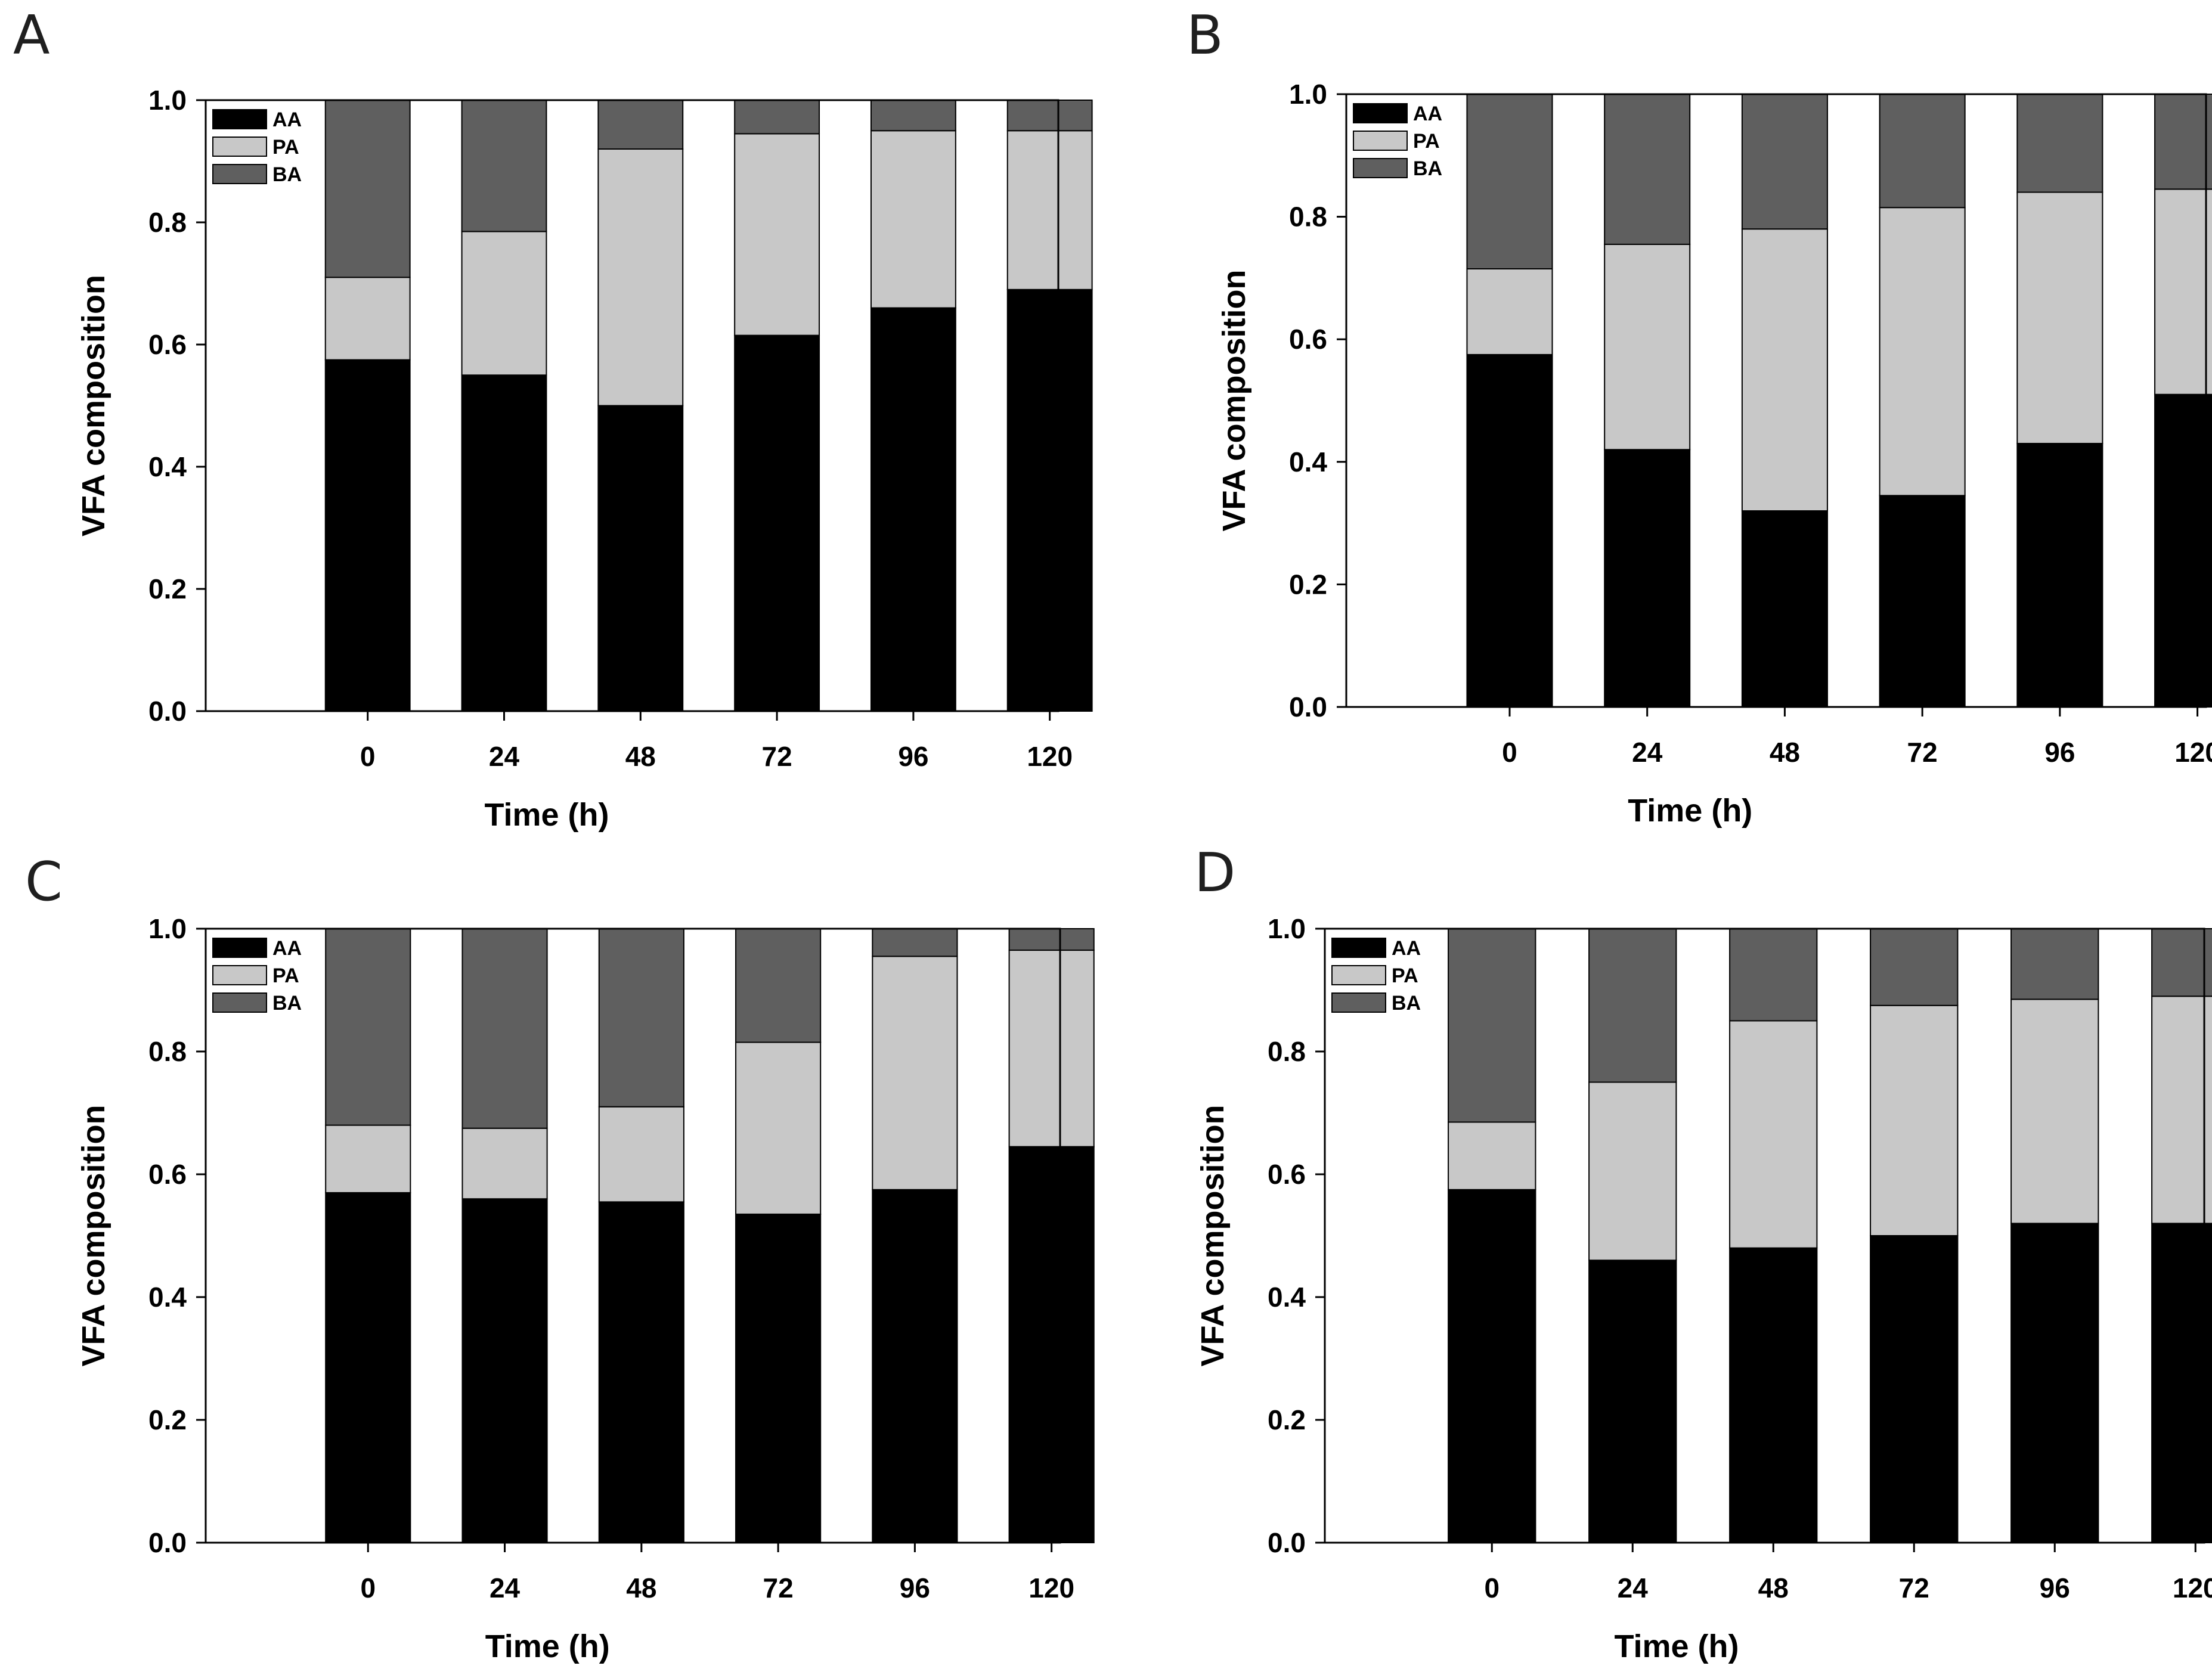  I want to click on y-axis-title: VFA composition, so click(1213, 1235).